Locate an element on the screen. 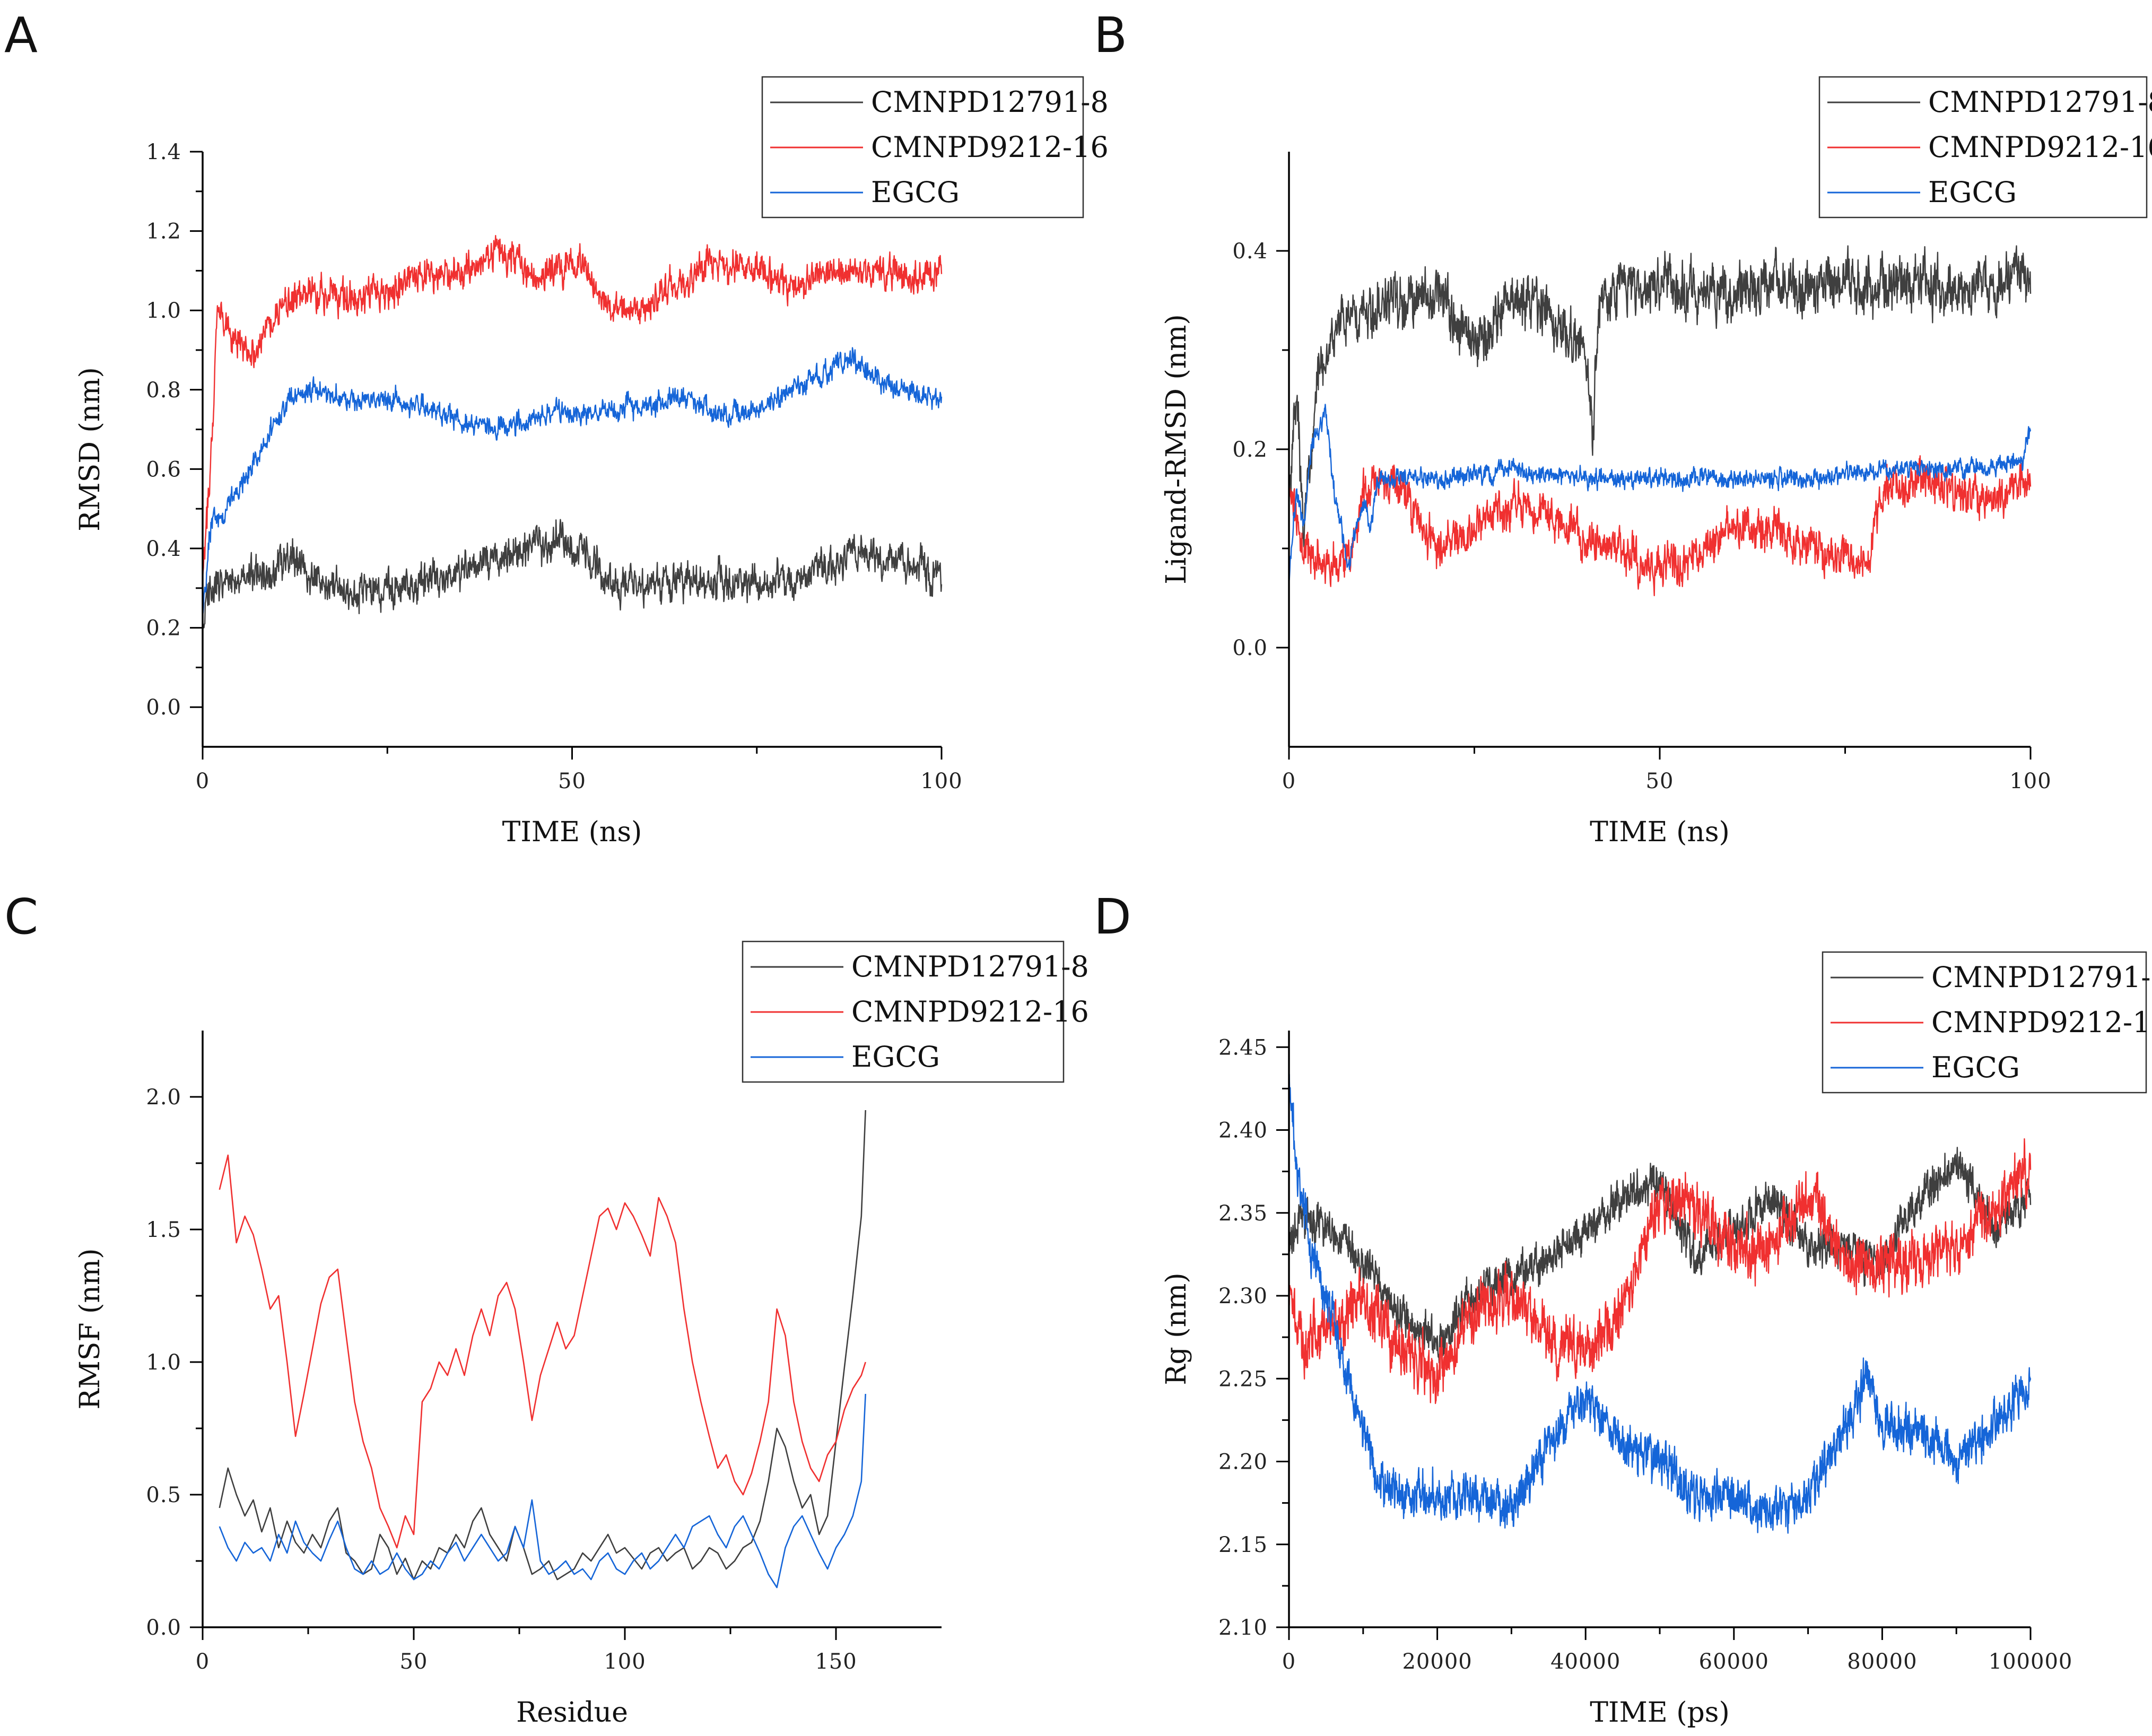 The height and width of the screenshot is (1736, 2152). y-tick-label: 2.25 is located at coordinates (1243, 1379).